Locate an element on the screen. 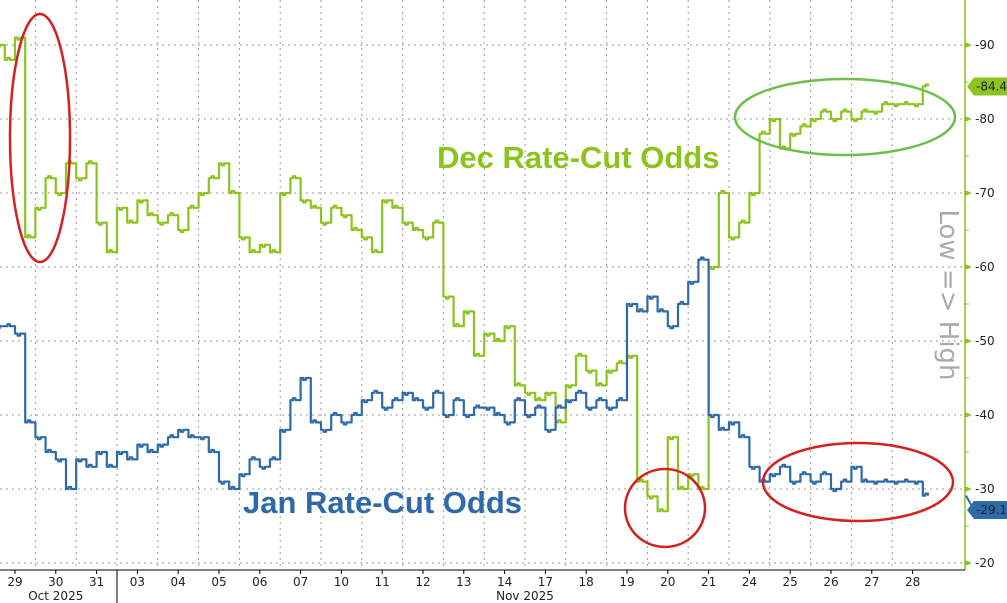 This screenshot has width=1007, height=603. x-tick-label: 13 is located at coordinates (463, 582).